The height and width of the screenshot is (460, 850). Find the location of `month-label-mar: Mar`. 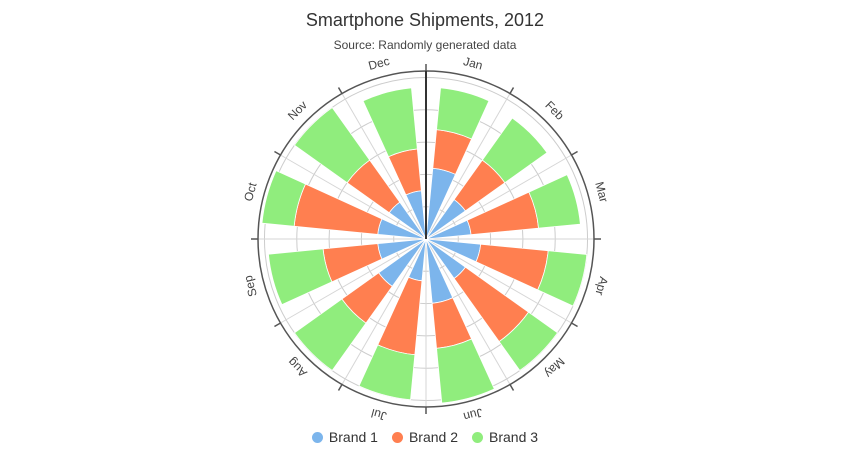

month-label-mar: Mar is located at coordinates (601, 192).